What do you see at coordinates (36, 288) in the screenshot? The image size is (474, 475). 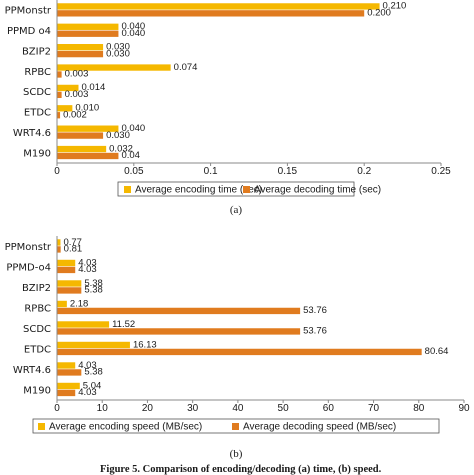 I see `chart-b-category-label: BZIP2` at bounding box center [36, 288].